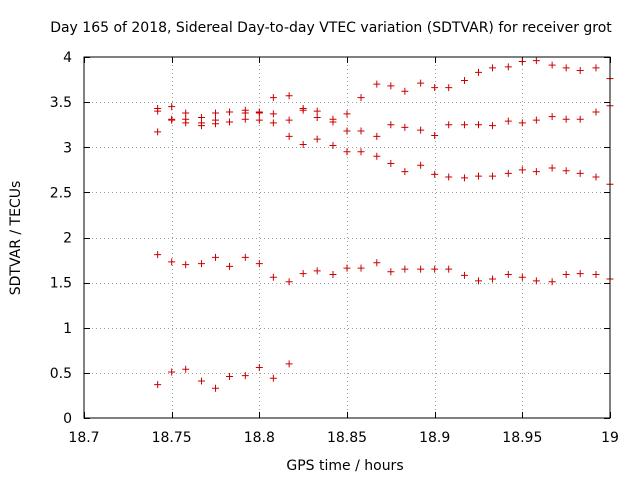  I want to click on y-tick-label: 3.5, so click(61, 103).